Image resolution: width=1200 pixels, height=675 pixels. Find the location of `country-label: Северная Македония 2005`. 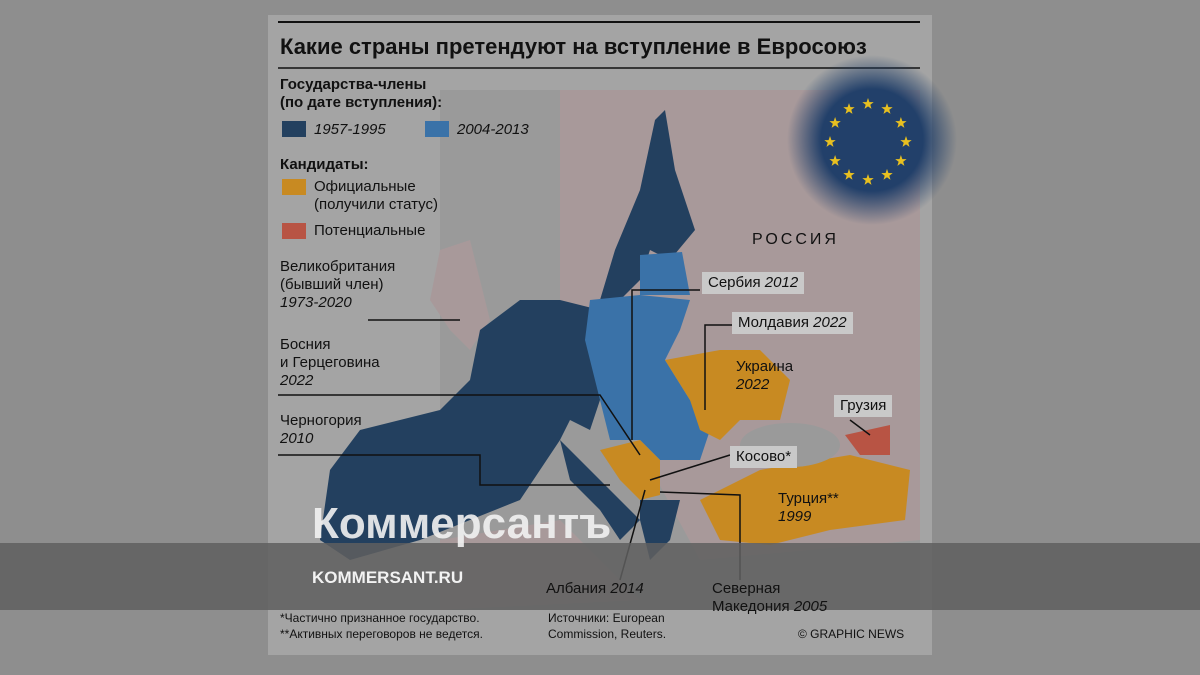

country-label: Северная Македония 2005 is located at coordinates (769, 598).